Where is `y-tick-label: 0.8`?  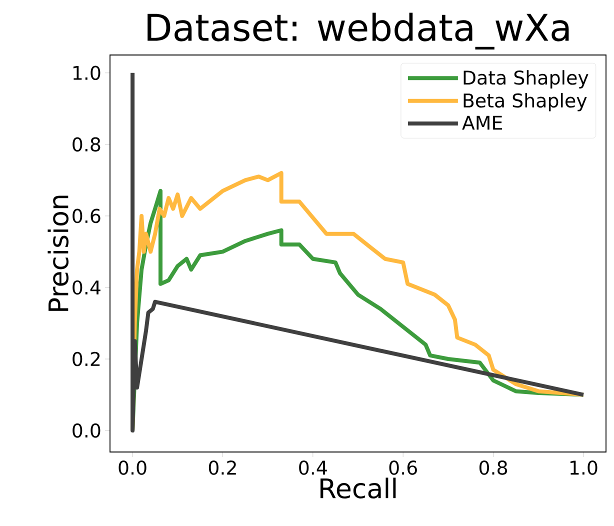
y-tick-label: 0.8 is located at coordinates (86, 144).